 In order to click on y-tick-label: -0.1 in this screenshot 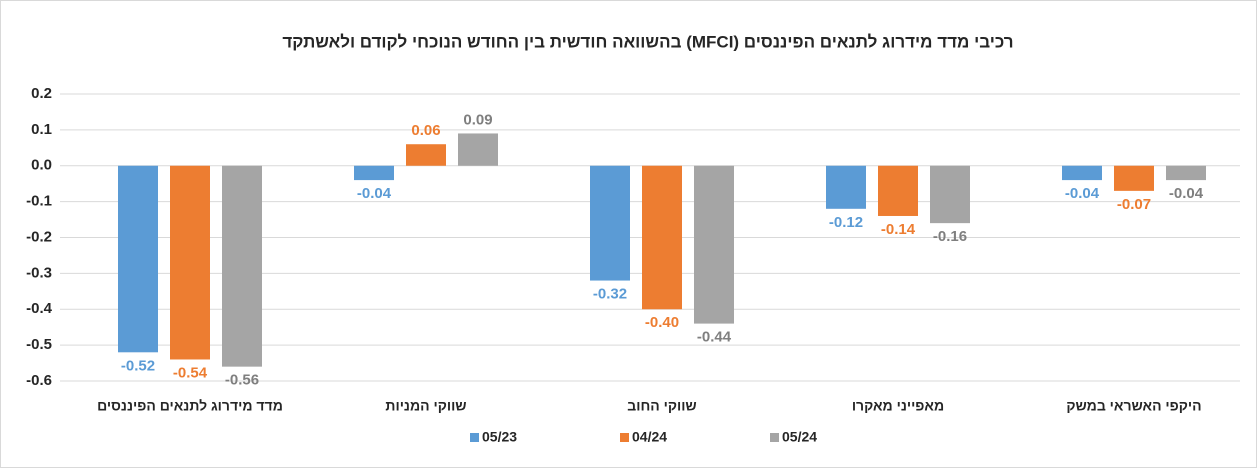, I will do `click(39, 201)`.